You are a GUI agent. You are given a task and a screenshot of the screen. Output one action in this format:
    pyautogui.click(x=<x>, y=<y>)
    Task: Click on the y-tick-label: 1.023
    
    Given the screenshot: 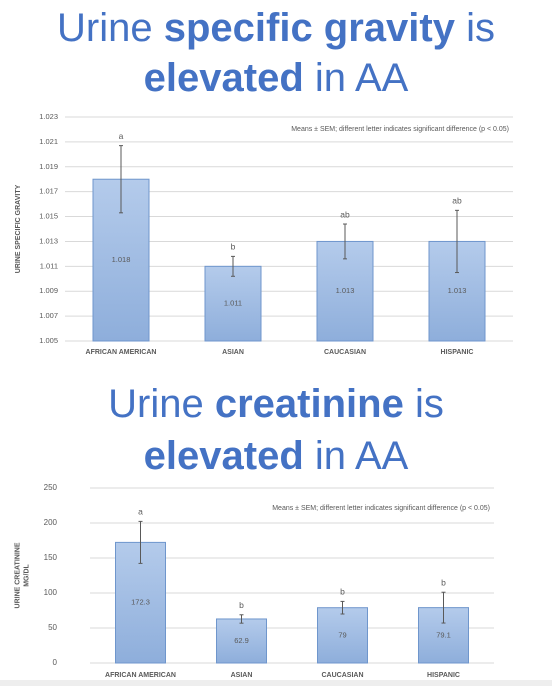 What is the action you would take?
    pyautogui.click(x=48, y=116)
    